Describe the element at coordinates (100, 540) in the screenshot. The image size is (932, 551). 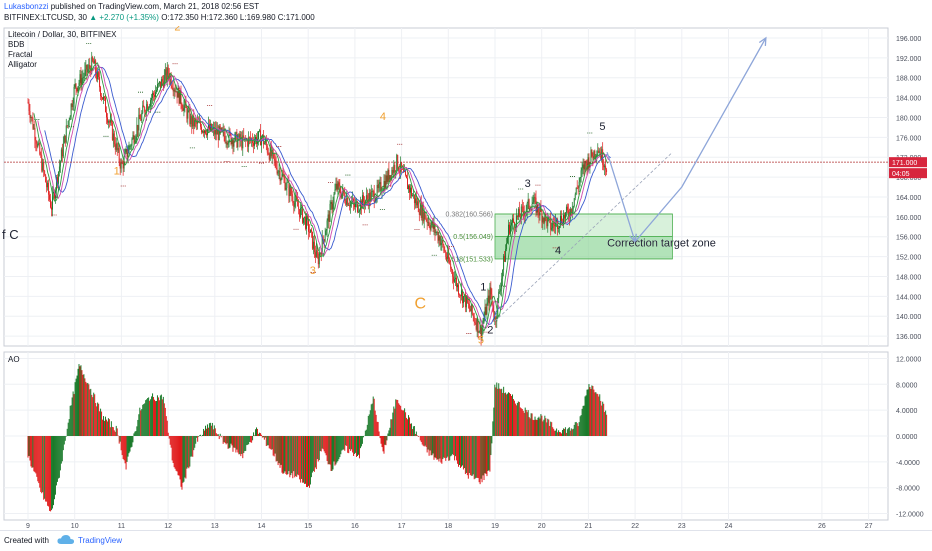
I see `tradingview-brand: TradingView` at that location.